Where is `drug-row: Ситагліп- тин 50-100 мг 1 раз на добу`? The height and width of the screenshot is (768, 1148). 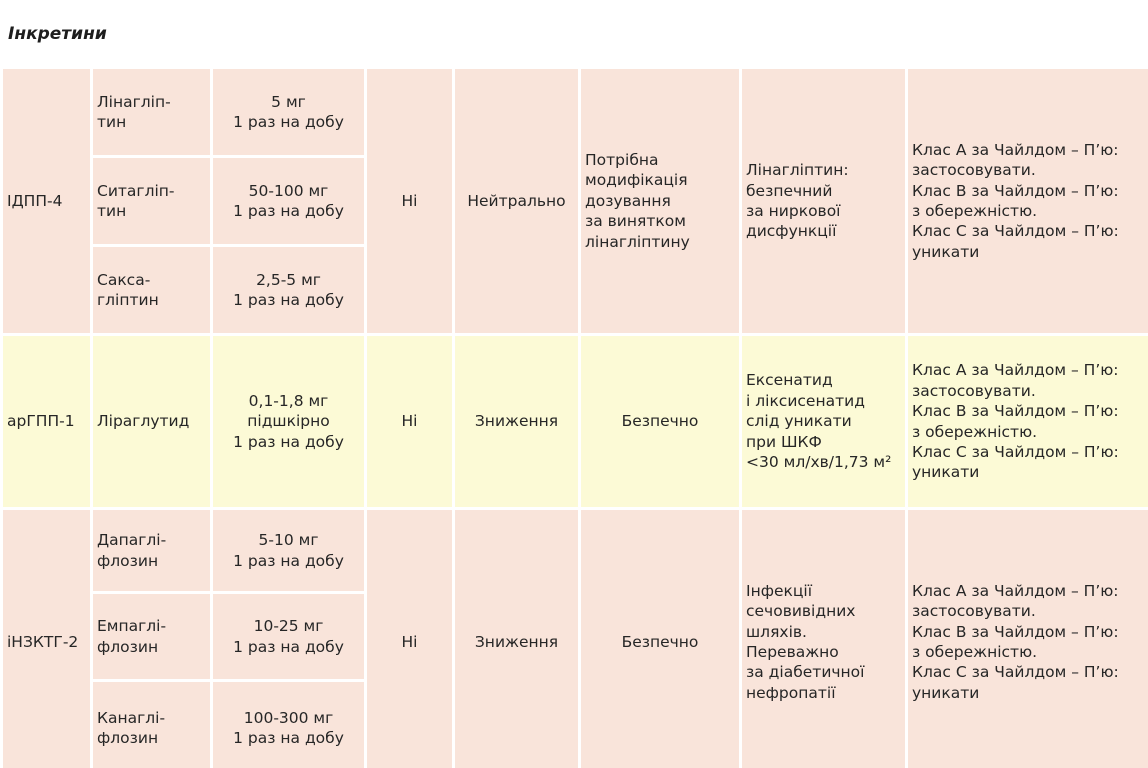 drug-row: Ситагліп- тин 50-100 мг 1 раз на добу is located at coordinates (575, 201).